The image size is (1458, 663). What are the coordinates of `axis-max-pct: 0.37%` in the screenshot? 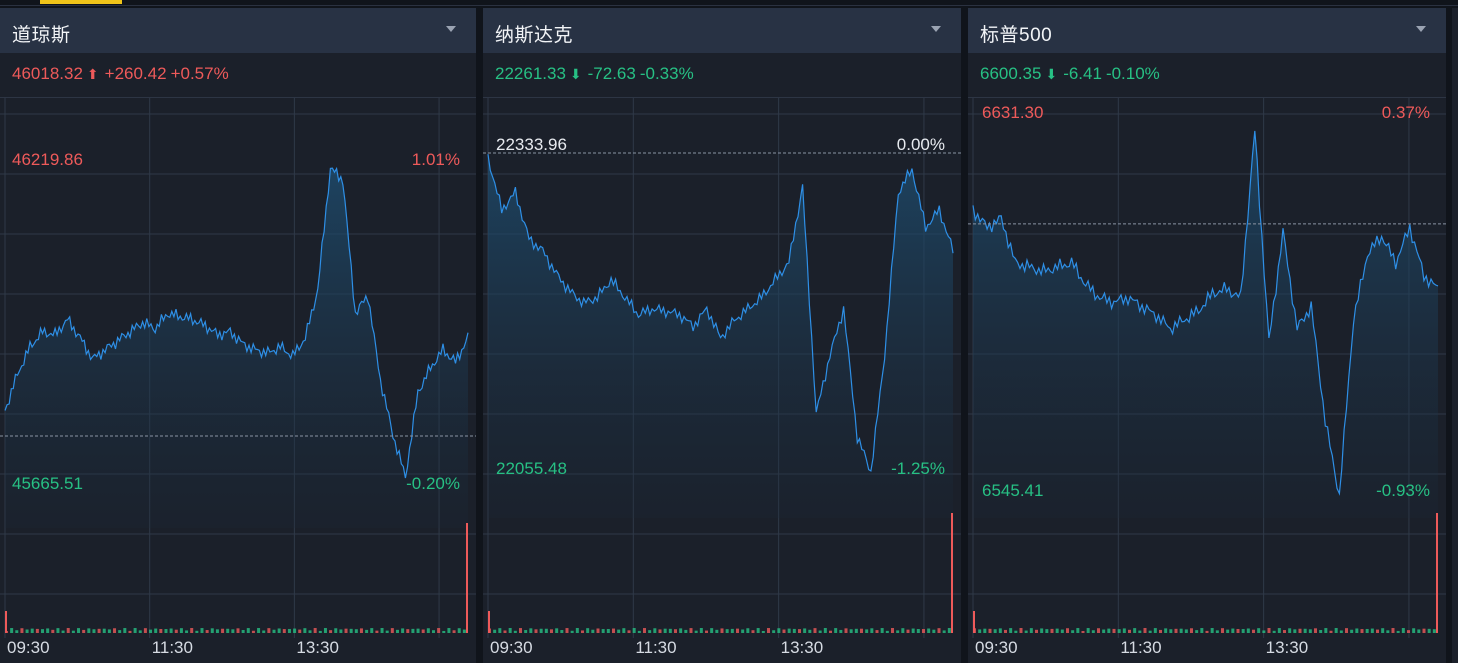 It's located at (1405, 112).